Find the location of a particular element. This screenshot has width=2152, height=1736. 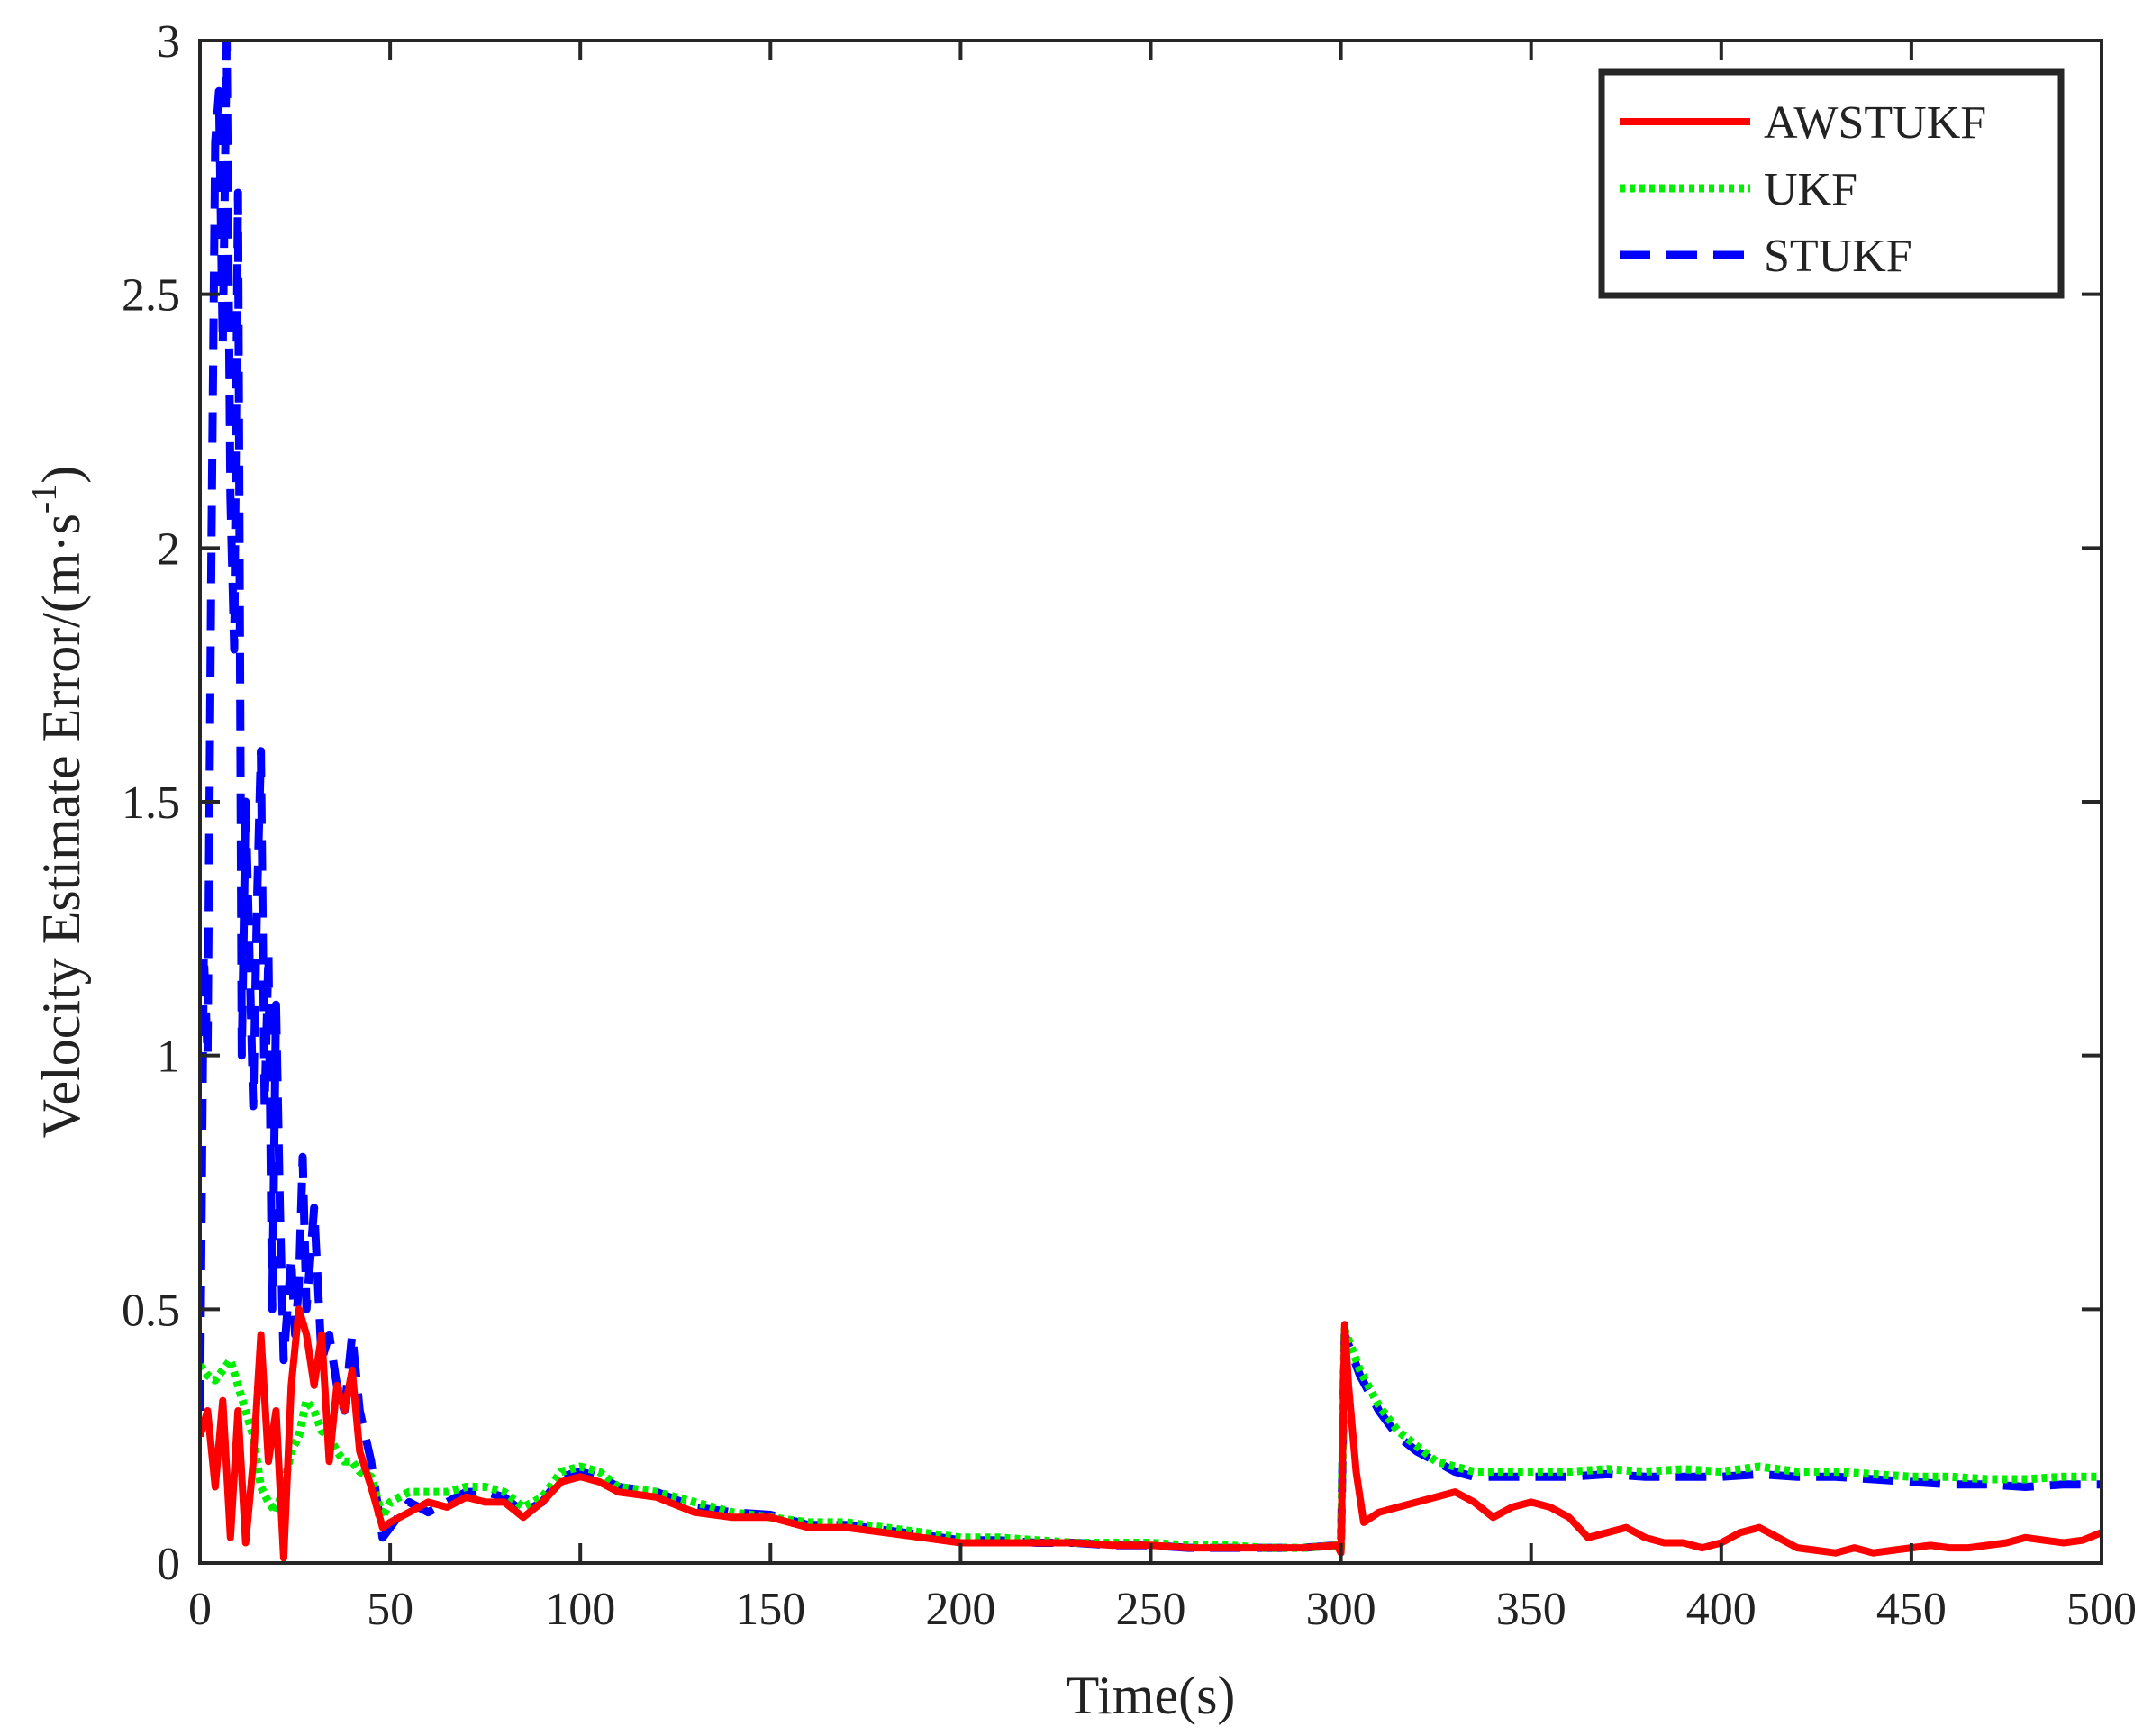

legend-label-stukf: STUKF is located at coordinates (1838, 256).